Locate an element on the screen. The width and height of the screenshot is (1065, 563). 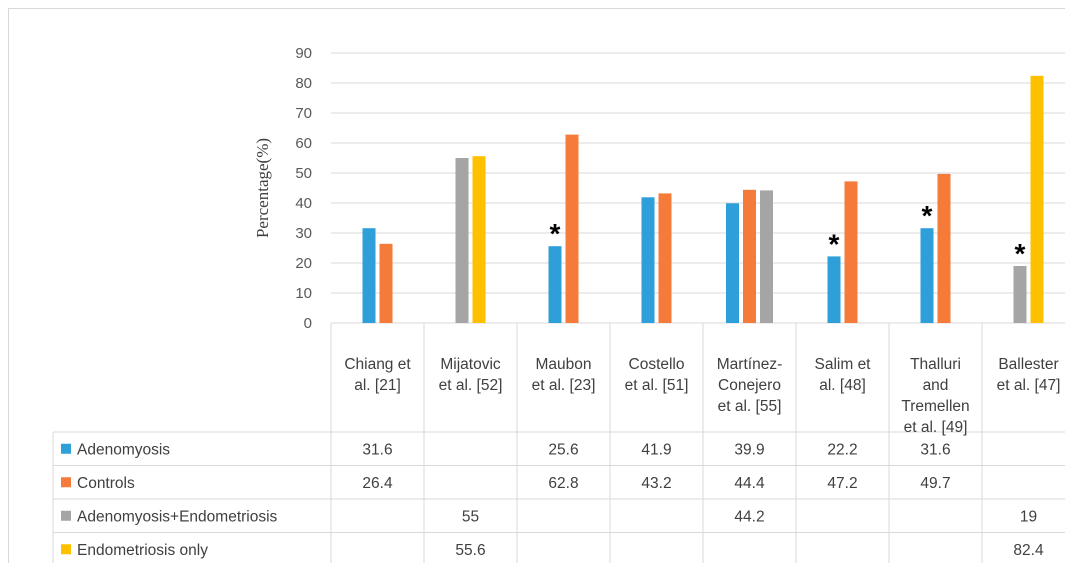
y-tick-label: 50 is located at coordinates (303, 173).